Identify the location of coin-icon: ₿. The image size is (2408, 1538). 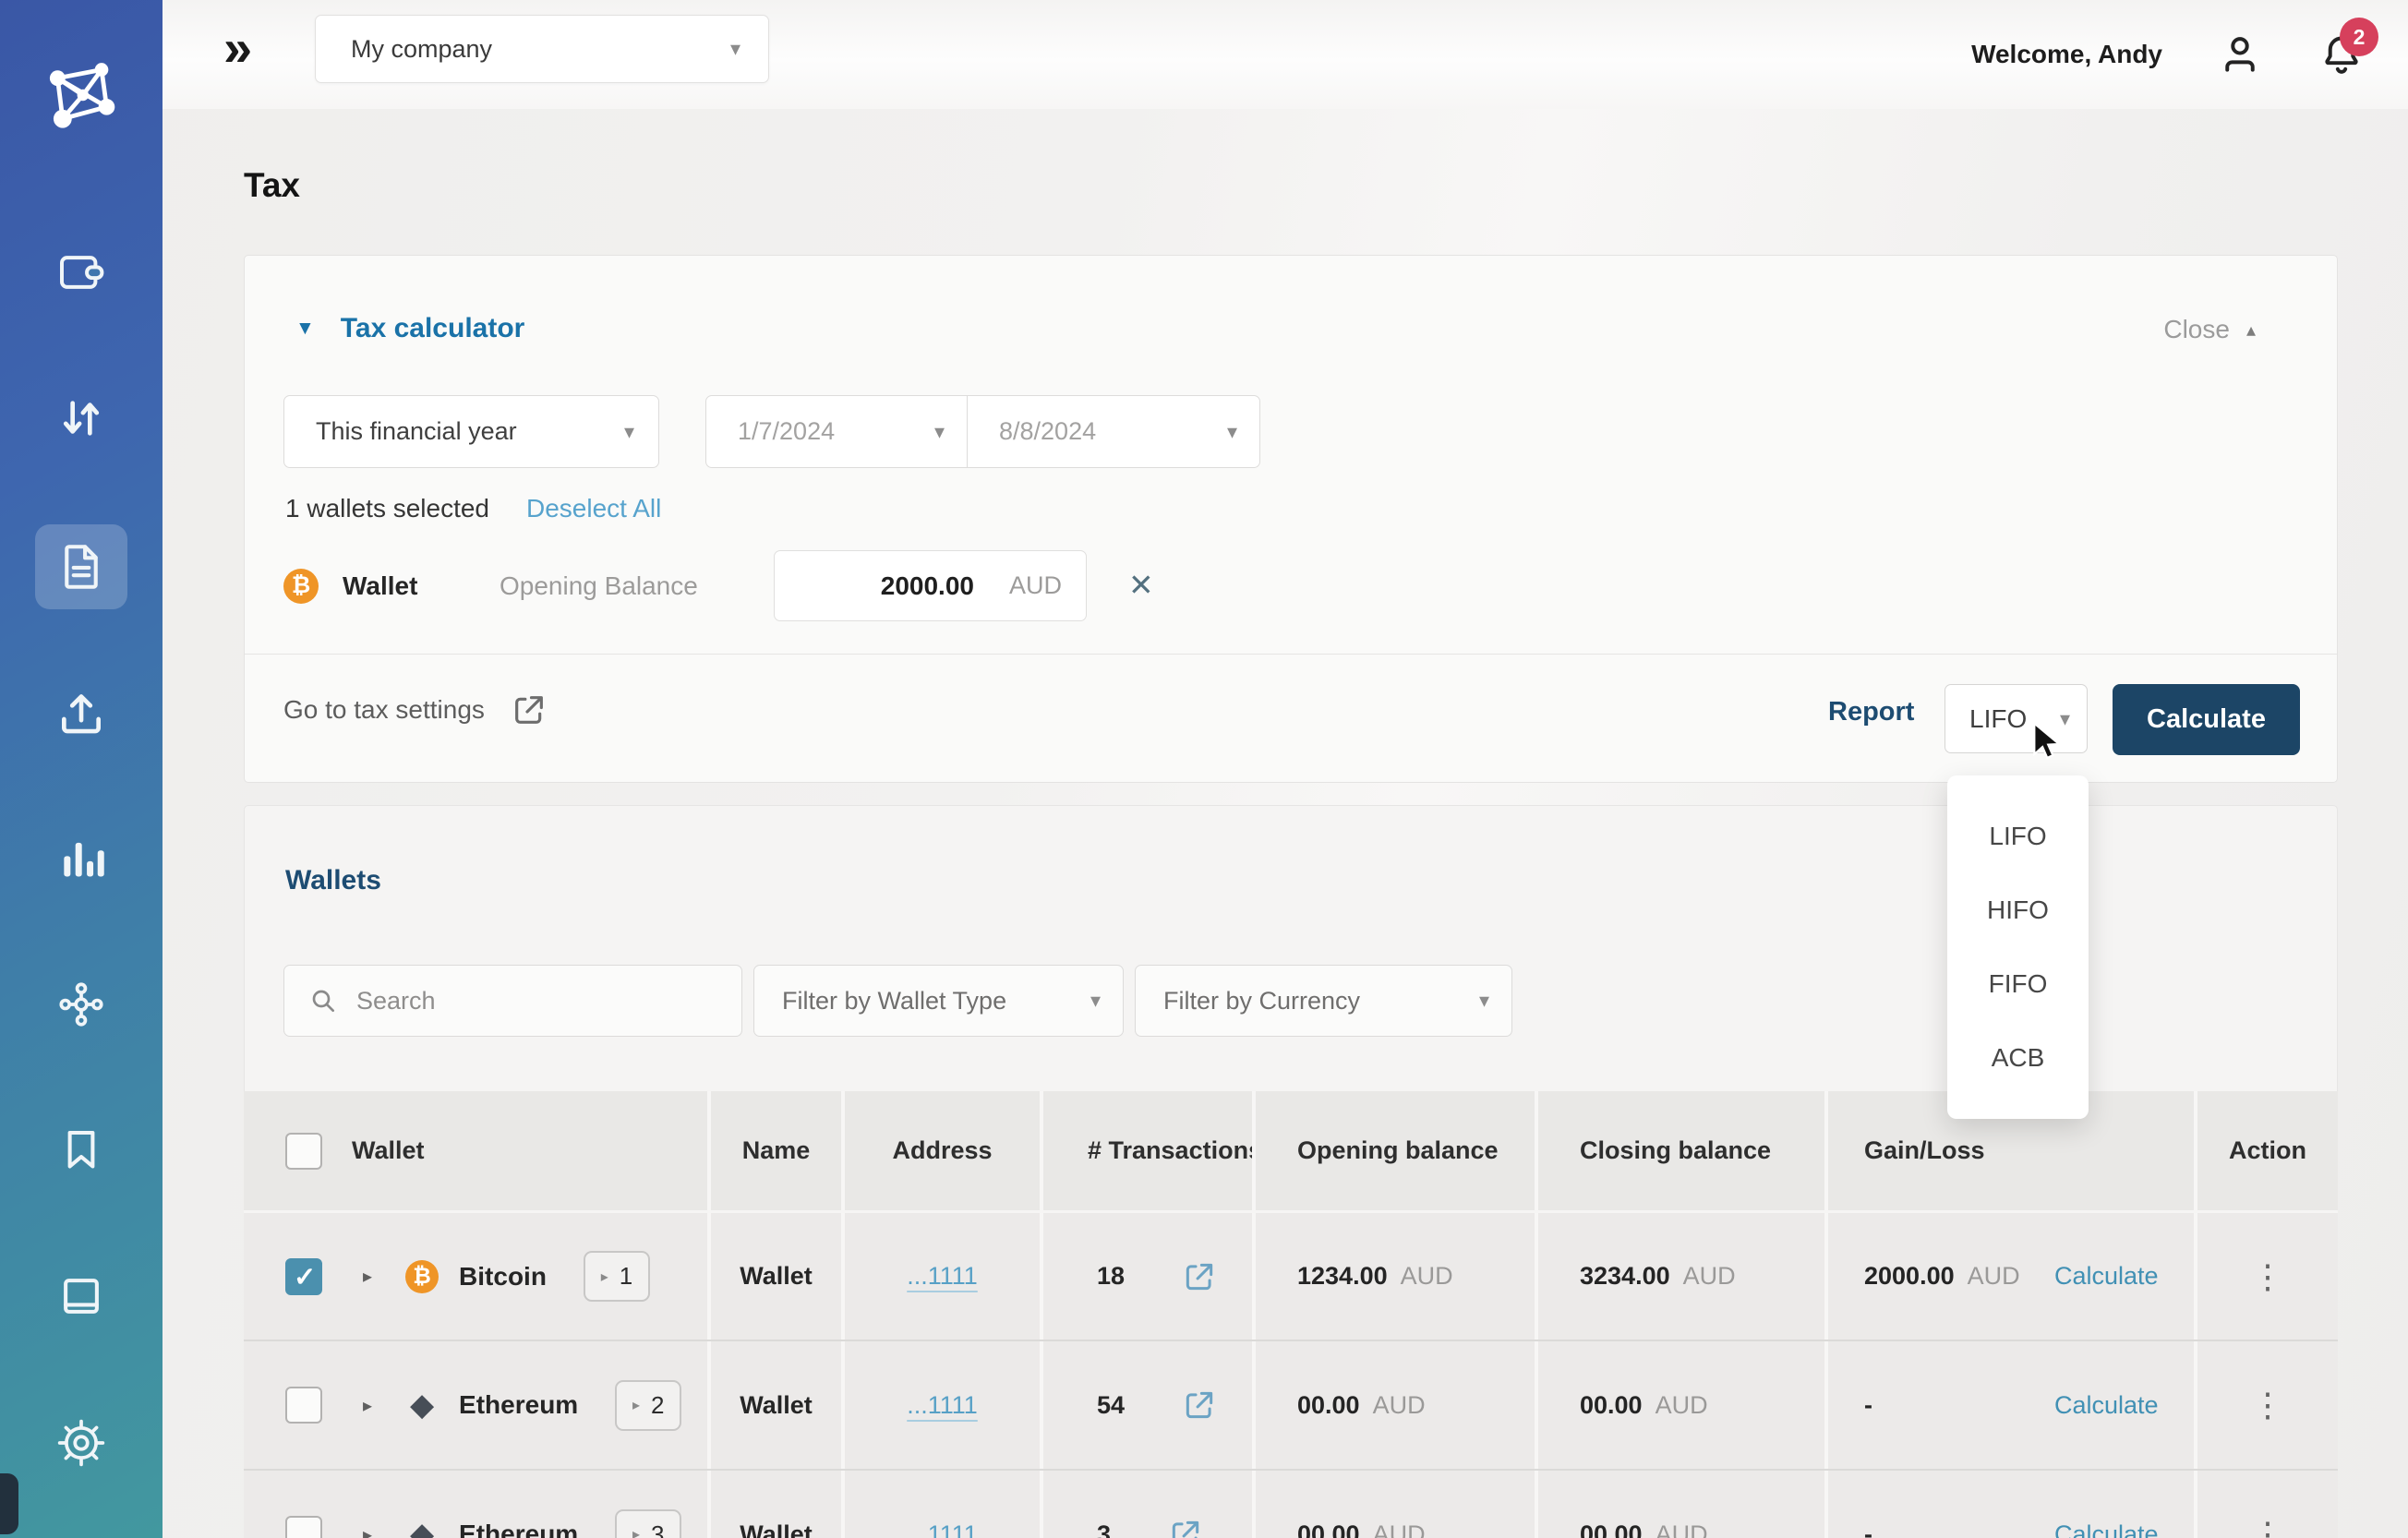
(422, 1276).